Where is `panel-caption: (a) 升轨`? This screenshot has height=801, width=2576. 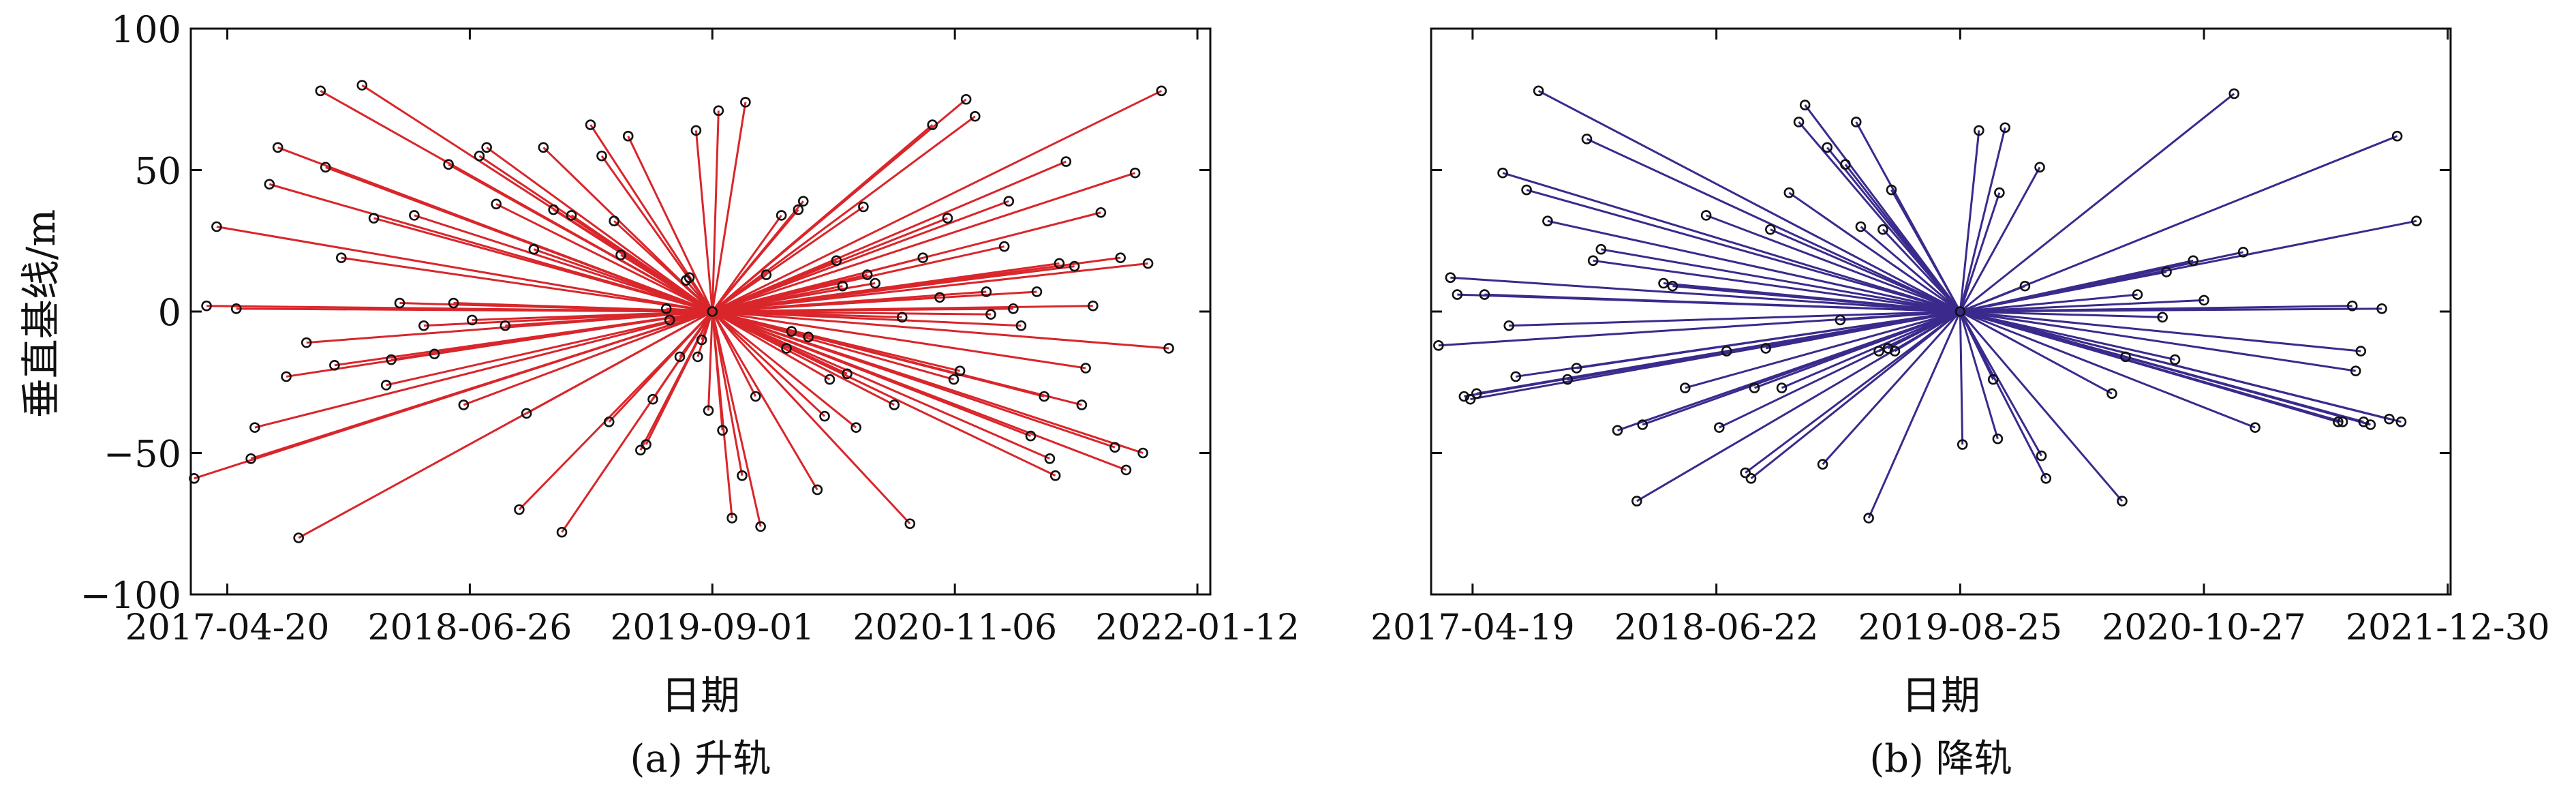
panel-caption: (a) 升轨 is located at coordinates (700, 759).